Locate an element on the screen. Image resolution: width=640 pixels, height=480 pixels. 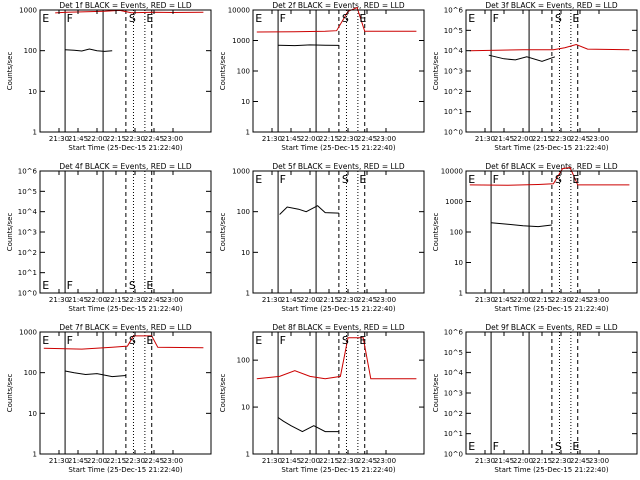
y-tick-label: 10^1 is located at coordinates (27, 273).